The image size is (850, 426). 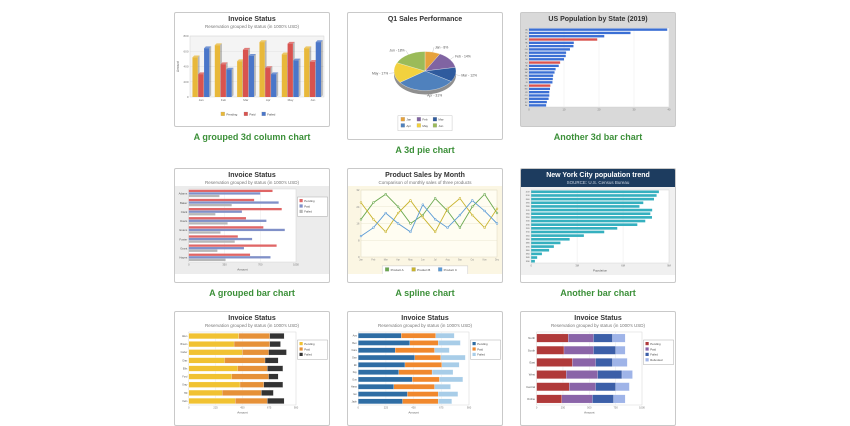 What do you see at coordinates (185, 377) in the screenshot?
I see `svg-text: Ford` at bounding box center [185, 377].